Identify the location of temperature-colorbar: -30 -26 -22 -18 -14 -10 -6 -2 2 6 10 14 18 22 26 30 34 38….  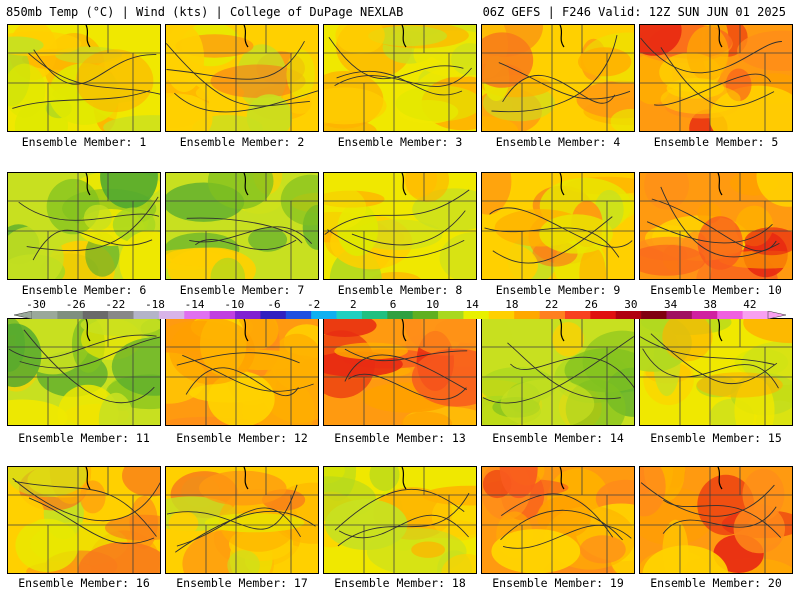
(400, 309).